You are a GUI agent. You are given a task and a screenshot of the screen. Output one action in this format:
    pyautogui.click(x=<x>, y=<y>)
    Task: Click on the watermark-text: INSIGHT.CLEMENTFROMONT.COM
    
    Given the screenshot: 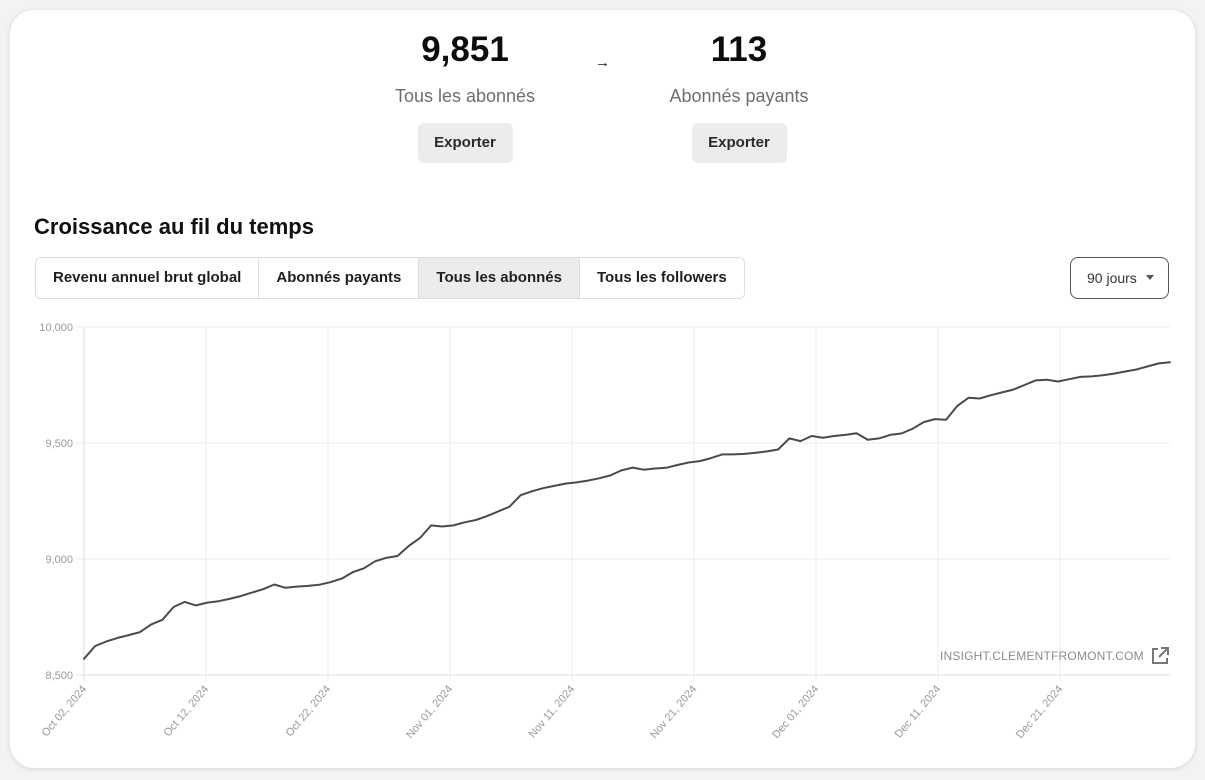 What is the action you would take?
    pyautogui.click(x=1042, y=656)
    